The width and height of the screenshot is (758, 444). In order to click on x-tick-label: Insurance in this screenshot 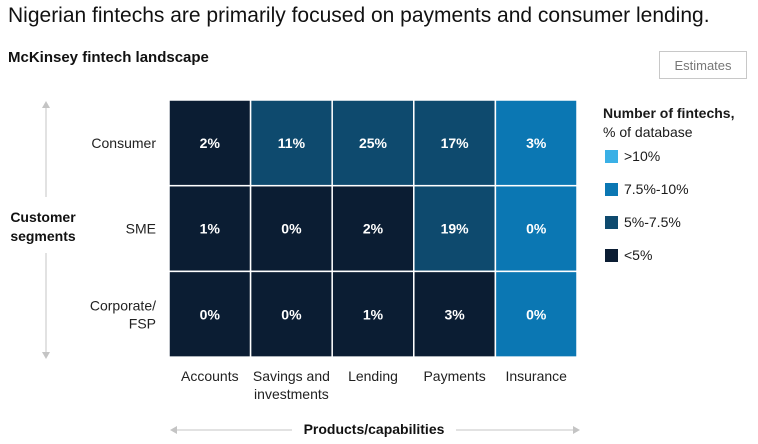, I will do `click(536, 376)`.